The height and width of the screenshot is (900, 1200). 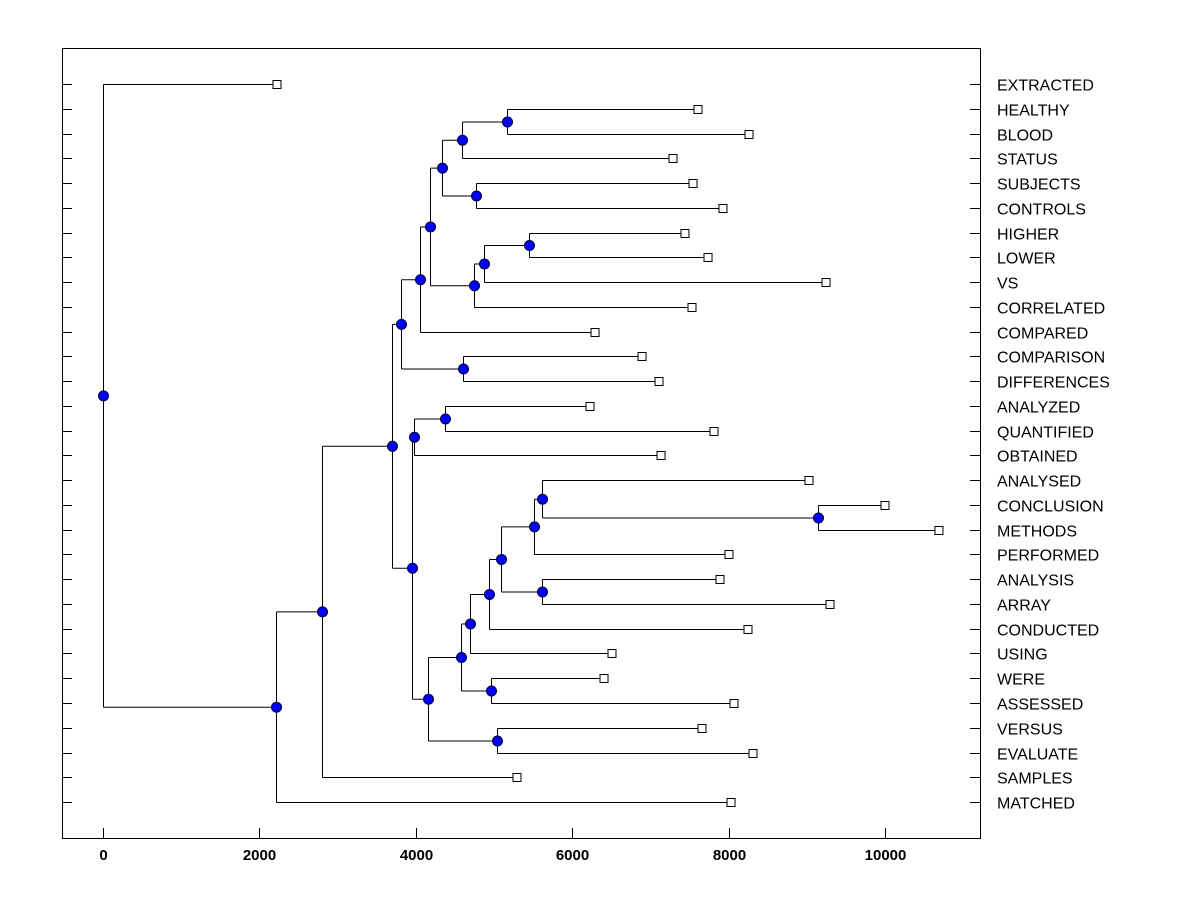 I want to click on leaf-label: COMPARED, so click(x=1042, y=334).